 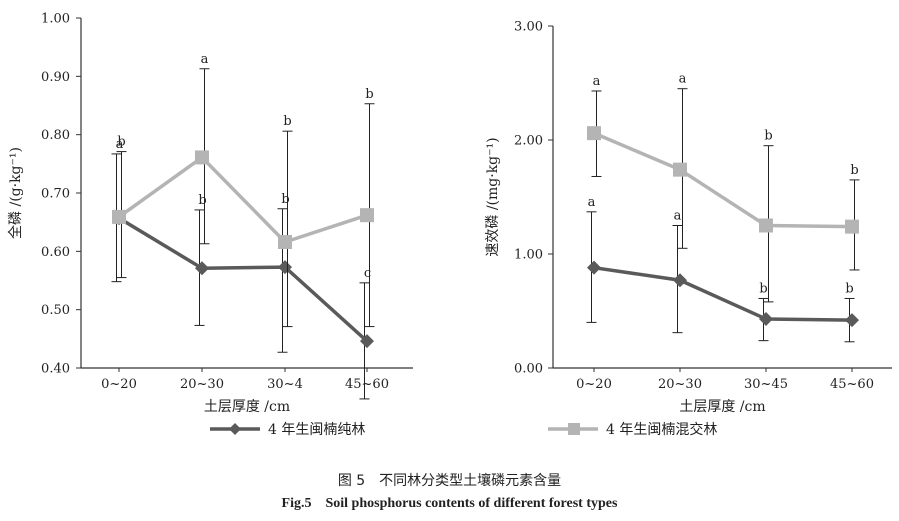 What do you see at coordinates (55, 194) in the screenshot?
I see `y-tick-label: 0.70` at bounding box center [55, 194].